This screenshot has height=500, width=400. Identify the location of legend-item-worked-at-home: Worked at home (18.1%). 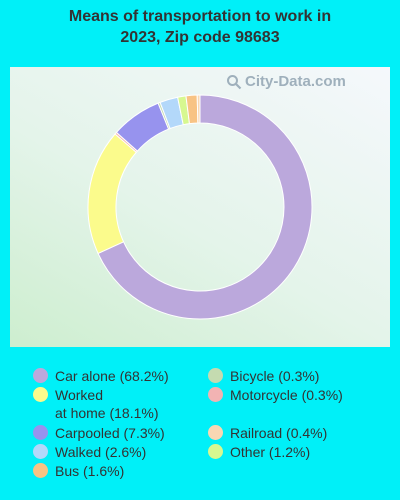
(96, 404).